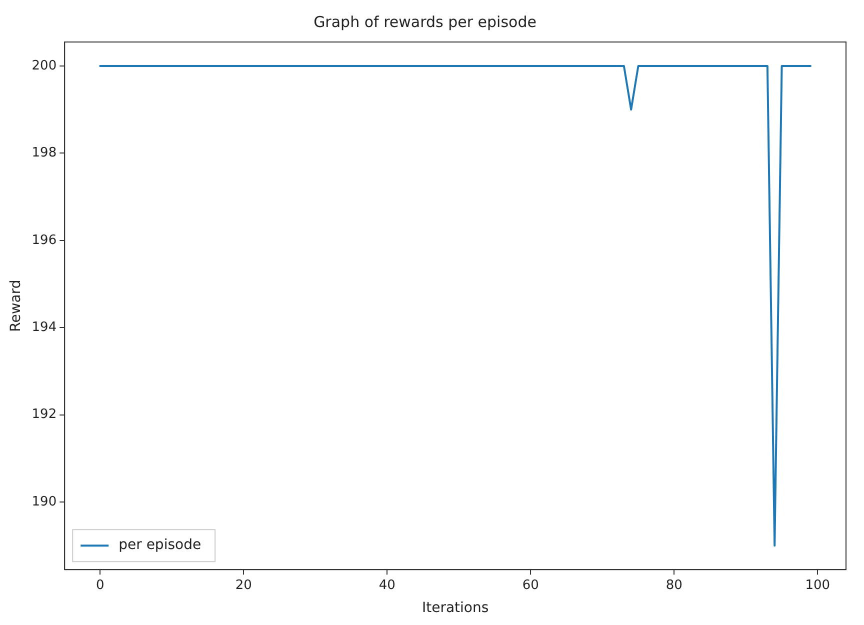 The image size is (864, 625). I want to click on y-tick-label: 194, so click(44, 327).